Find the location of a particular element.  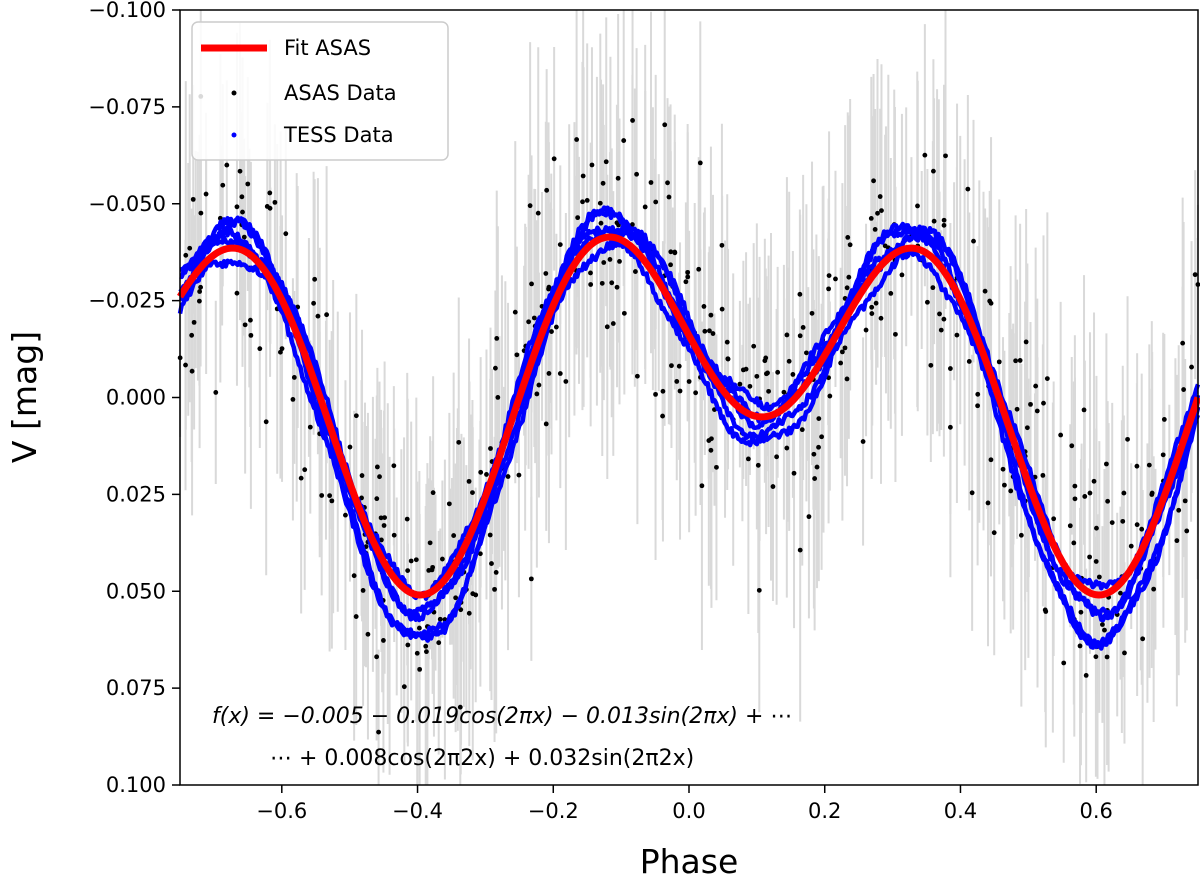

legend: Fit ASAS ASAS Data TESS Data is located at coordinates (320, 91).